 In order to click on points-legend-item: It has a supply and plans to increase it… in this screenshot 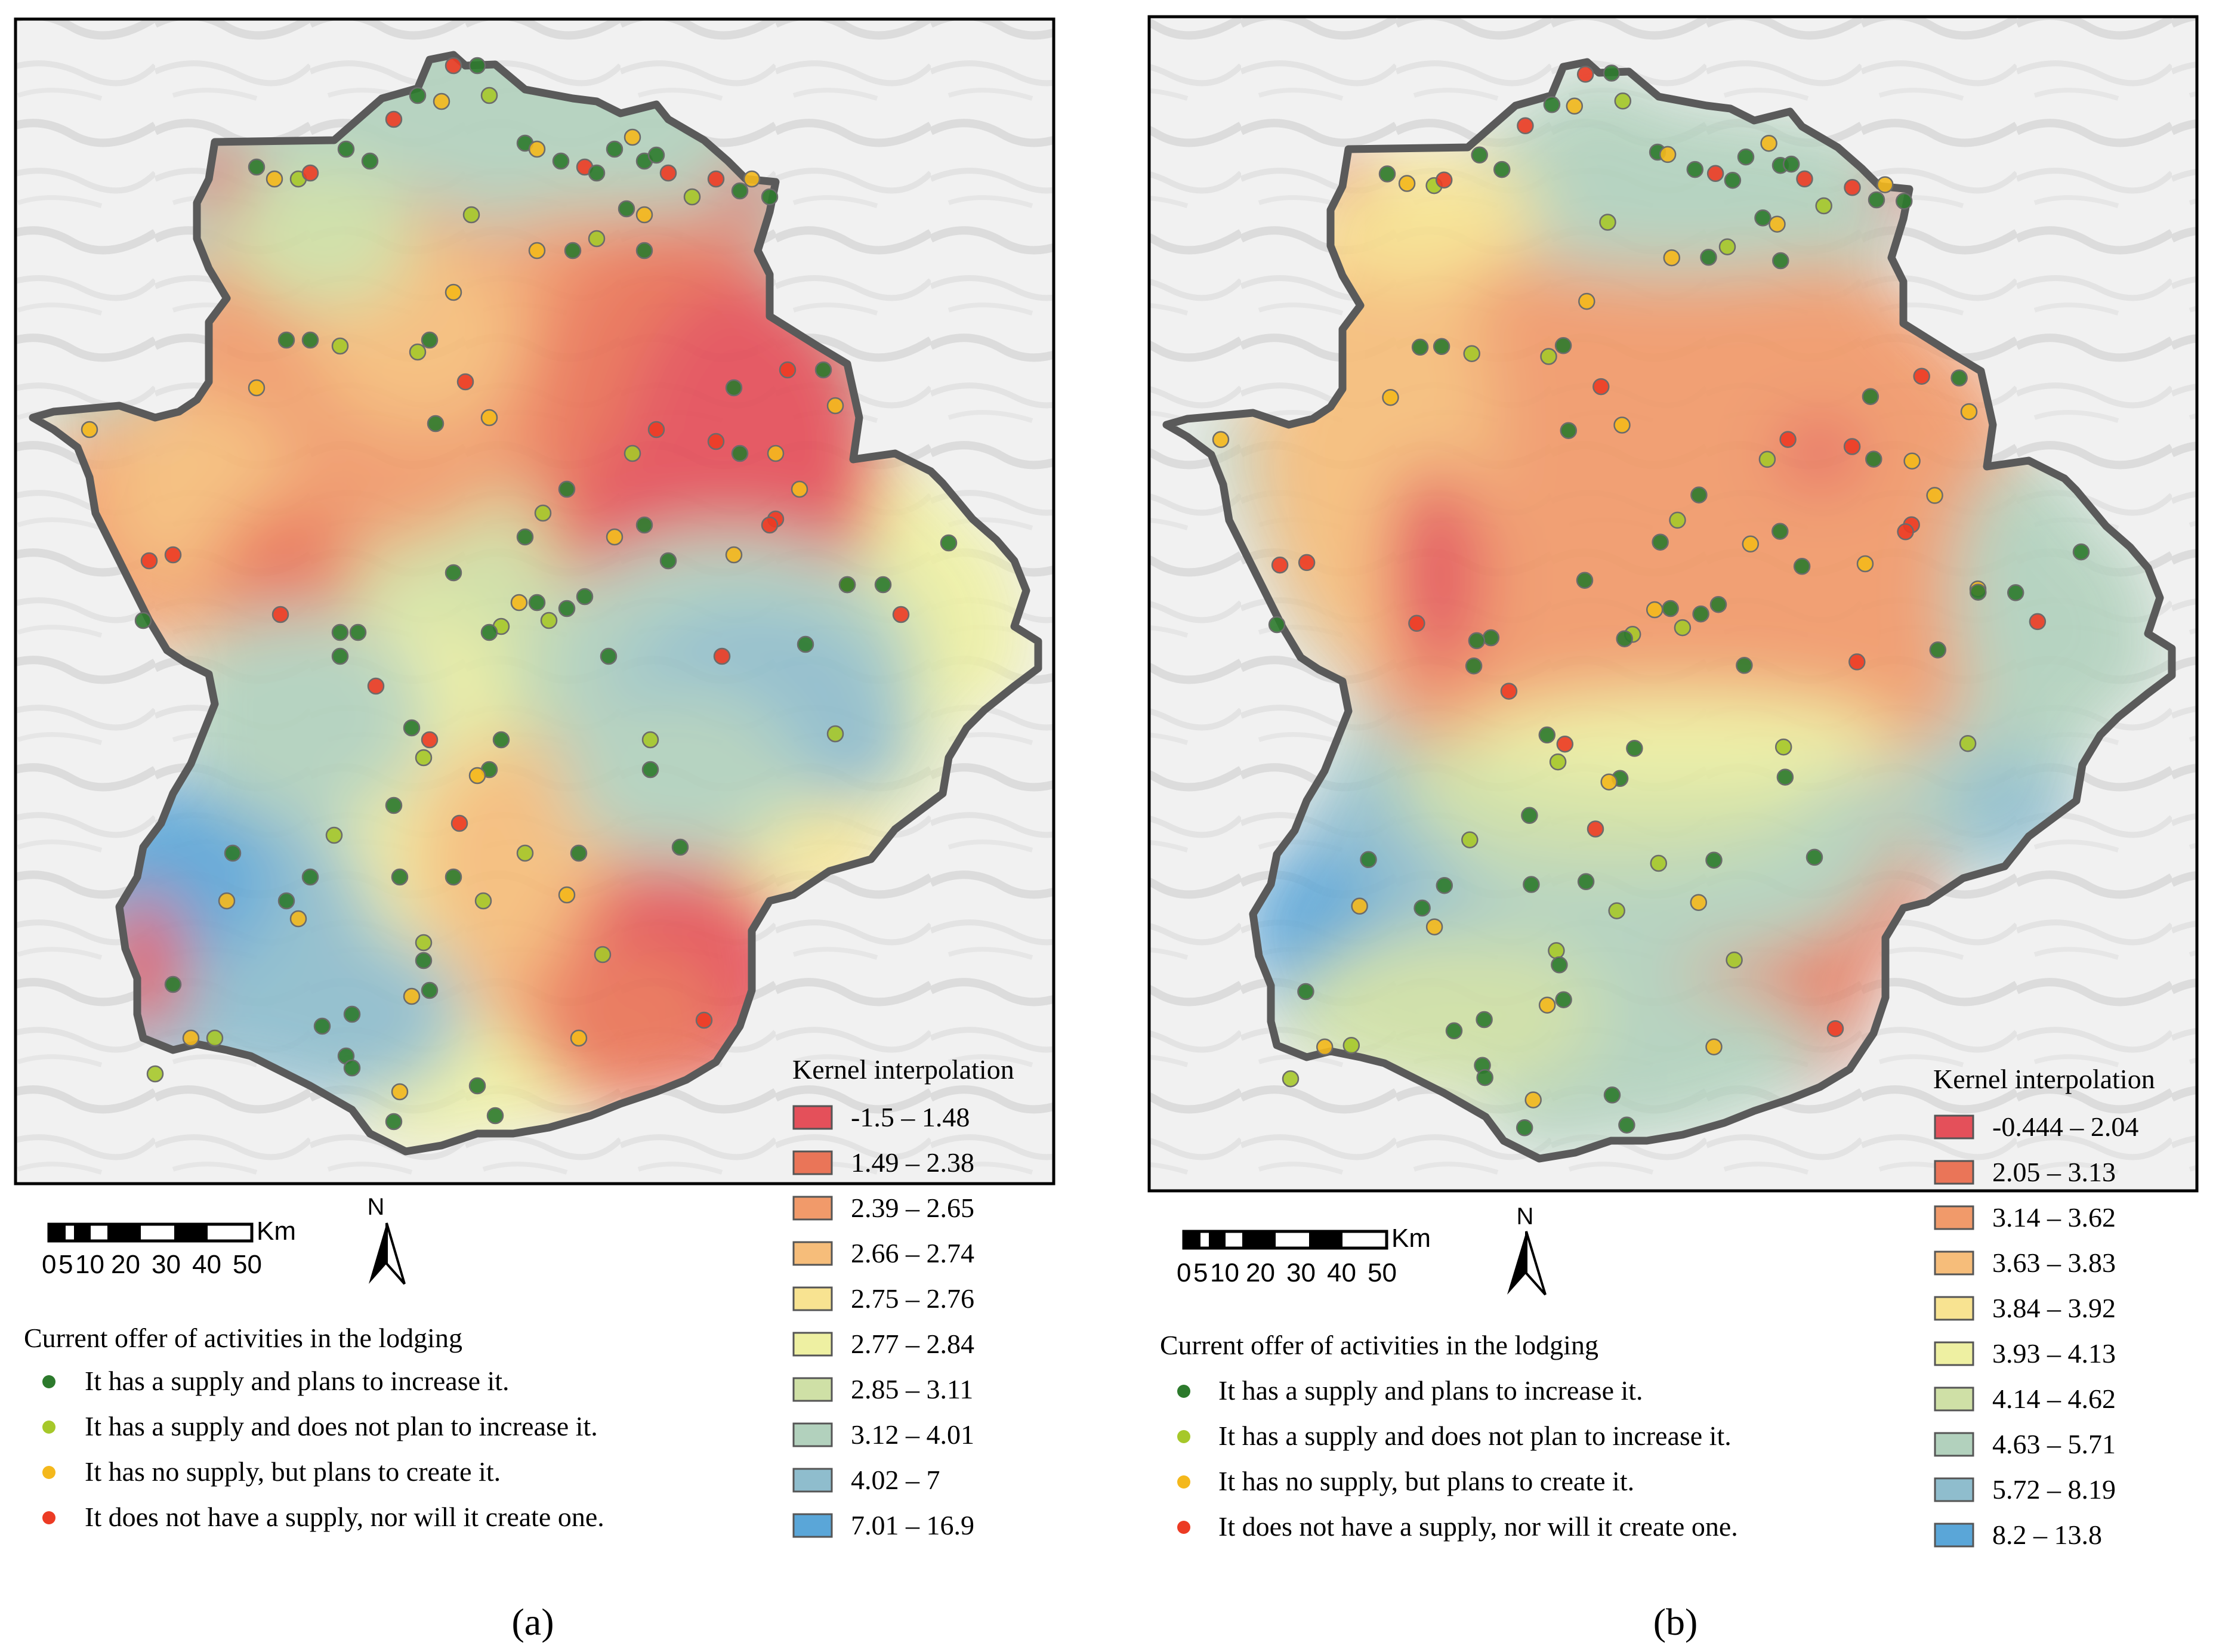, I will do `click(1430, 1390)`.